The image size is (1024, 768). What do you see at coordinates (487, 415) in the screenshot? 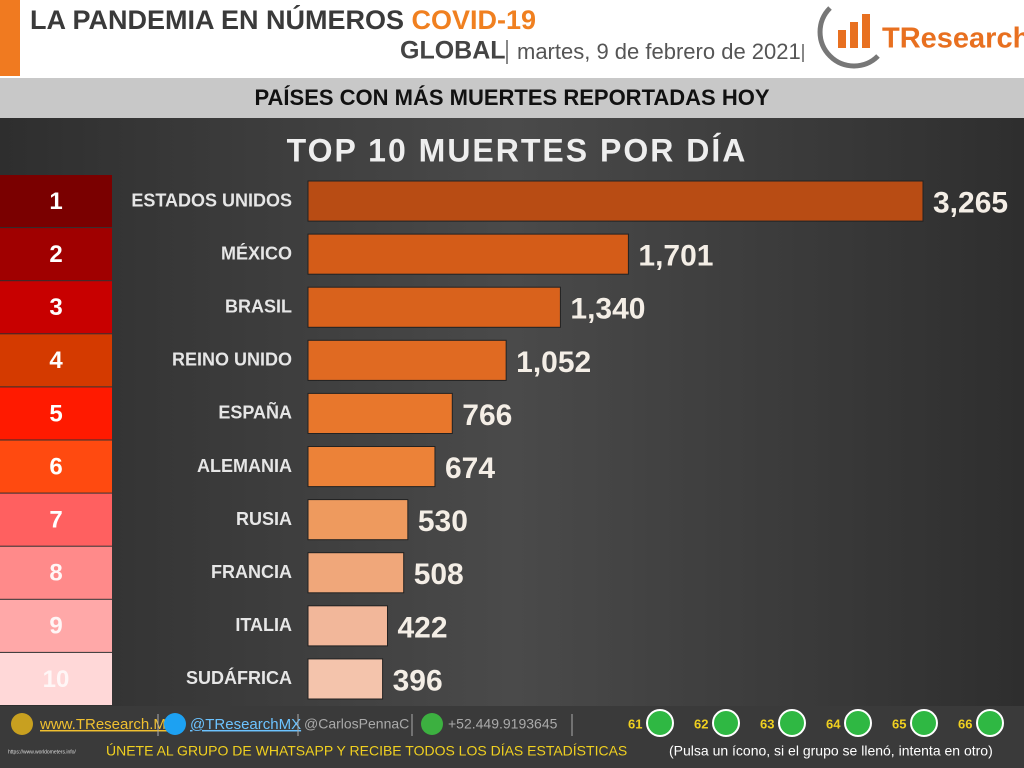
I see `value-label: 766` at bounding box center [487, 415].